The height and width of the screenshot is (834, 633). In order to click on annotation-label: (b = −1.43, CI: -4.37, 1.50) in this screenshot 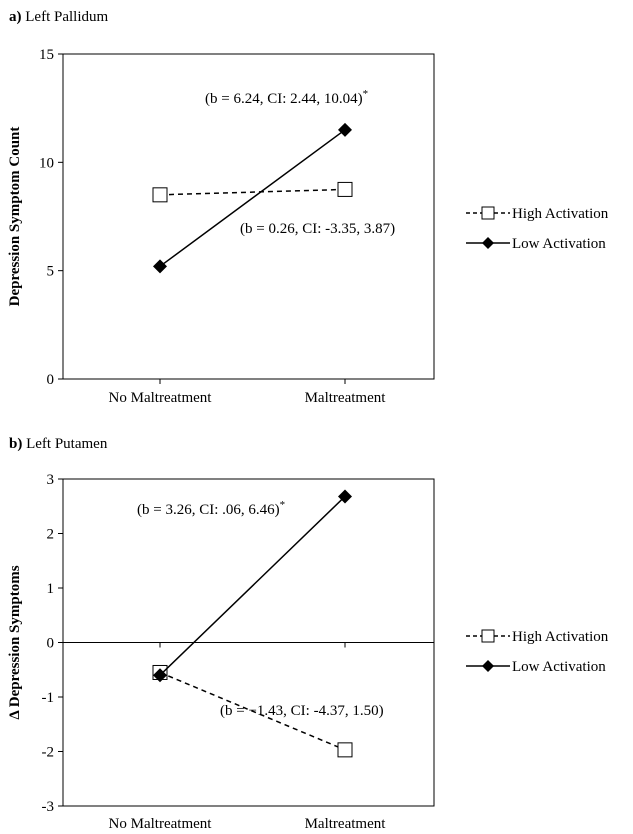, I will do `click(302, 711)`.